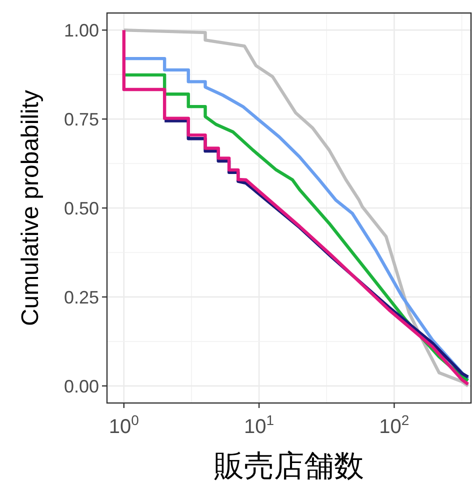  Describe the element at coordinates (289, 466) in the screenshot. I see `x-axis-title: 販売店舗数` at that location.